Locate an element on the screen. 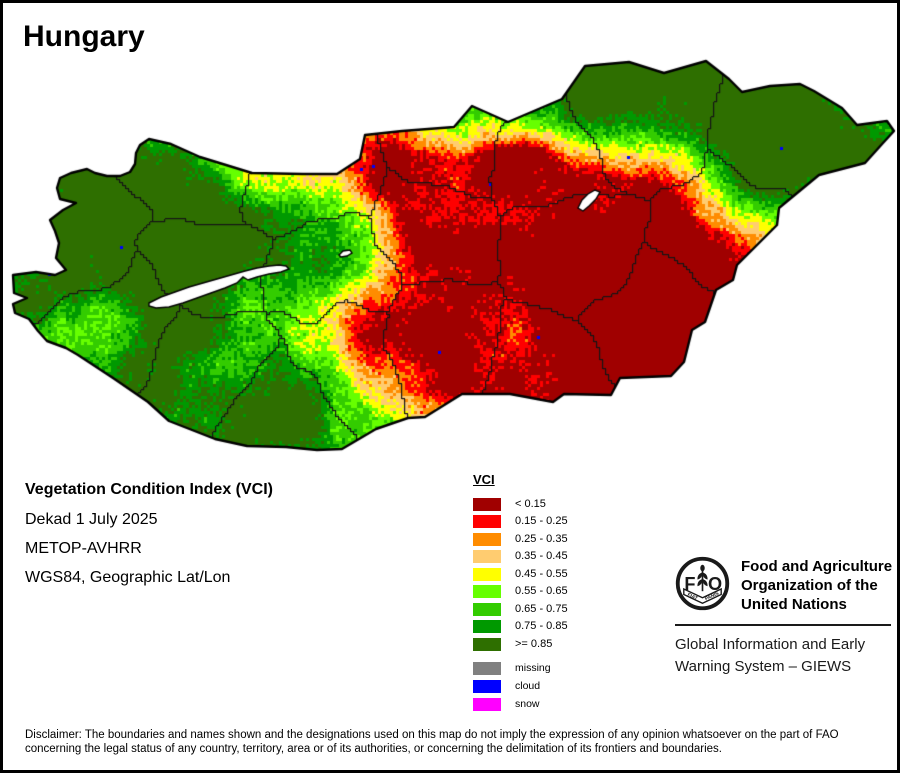 The image size is (900, 773). fao-logo-icon: F O FIAT PANIS is located at coordinates (702, 583).